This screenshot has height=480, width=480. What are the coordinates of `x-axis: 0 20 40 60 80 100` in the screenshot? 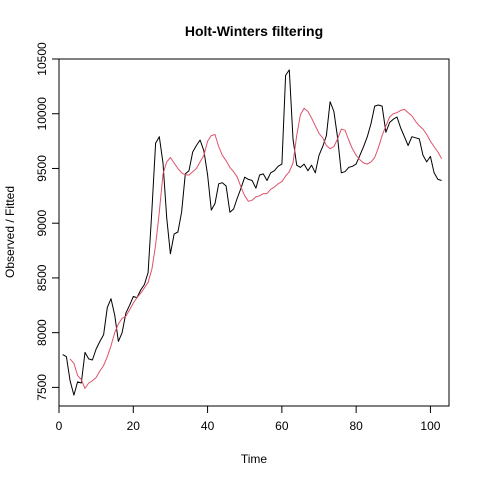 It's located at (248, 419).